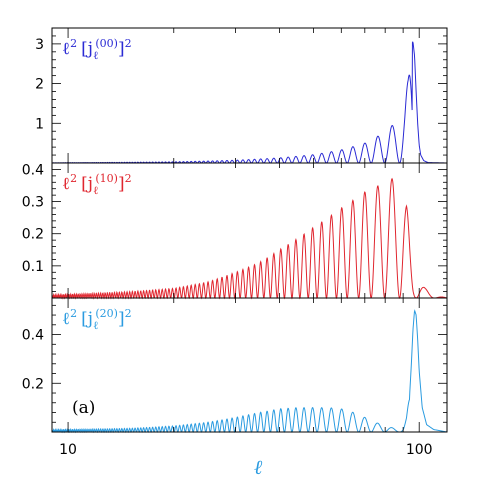  I want to click on y-tick-label: 0.1, so click(33, 267).